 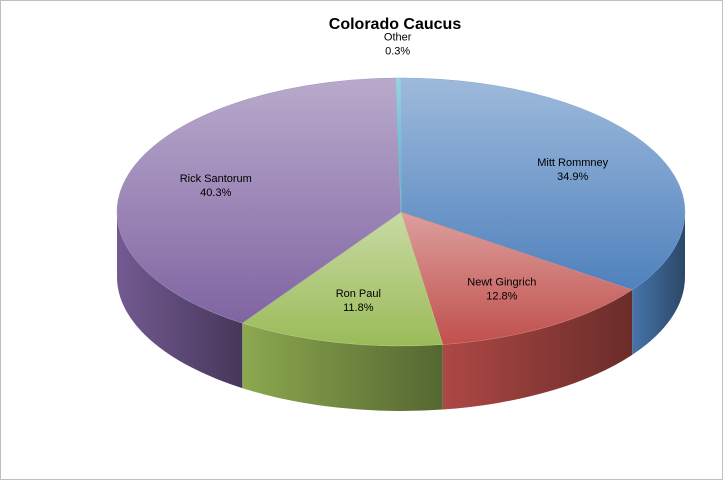 What do you see at coordinates (358, 308) in the screenshot?
I see `data-label-value: 11.8%` at bounding box center [358, 308].